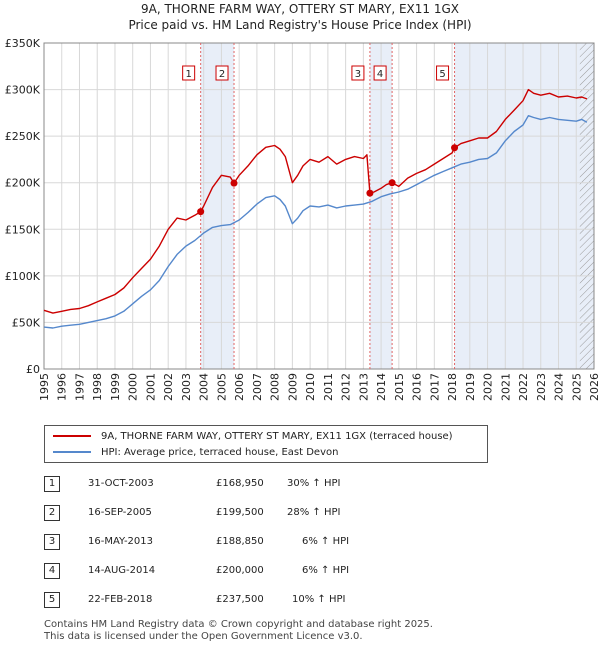  What do you see at coordinates (52, 484) in the screenshot?
I see `transaction-number: 1` at bounding box center [52, 484].